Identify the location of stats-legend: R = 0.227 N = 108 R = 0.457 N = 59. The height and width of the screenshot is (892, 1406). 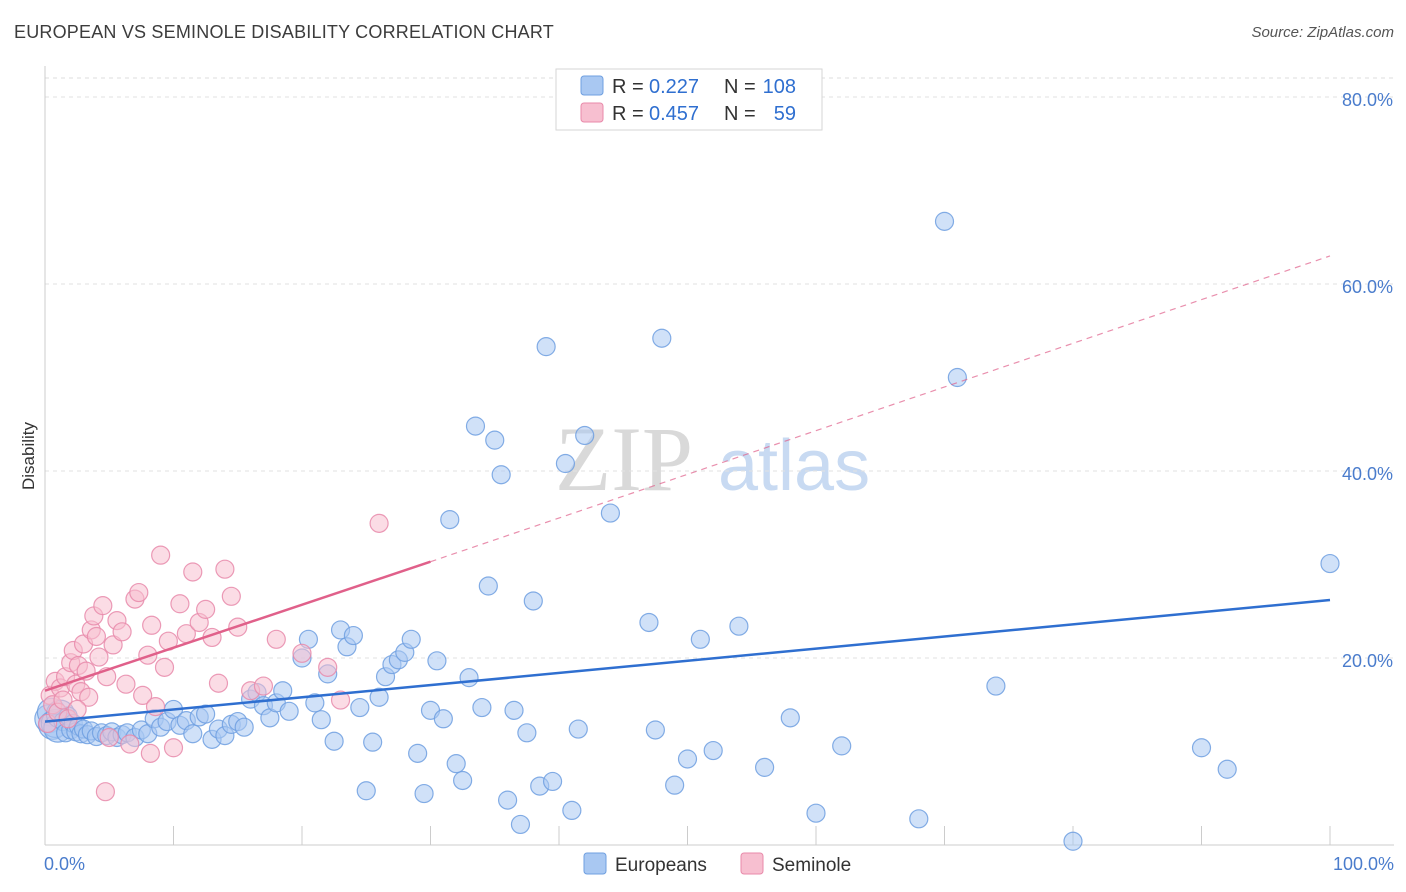
(689, 99).